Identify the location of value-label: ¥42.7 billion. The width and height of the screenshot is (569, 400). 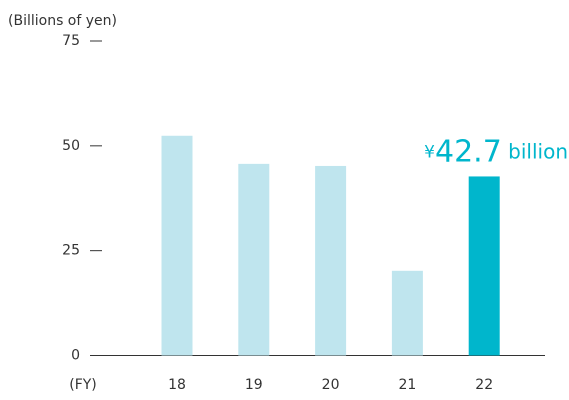
(496, 151).